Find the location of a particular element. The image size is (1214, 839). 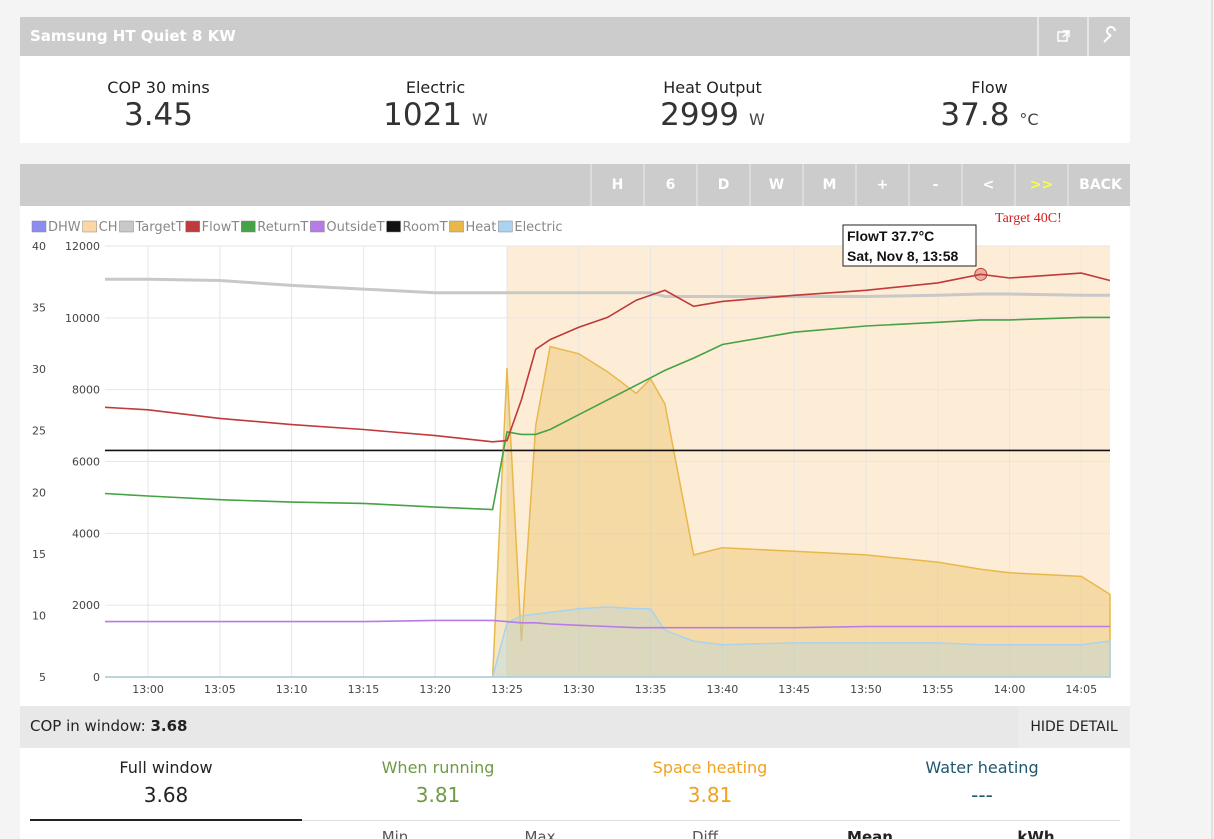

y-tick-label: 40 is located at coordinates (39, 246).